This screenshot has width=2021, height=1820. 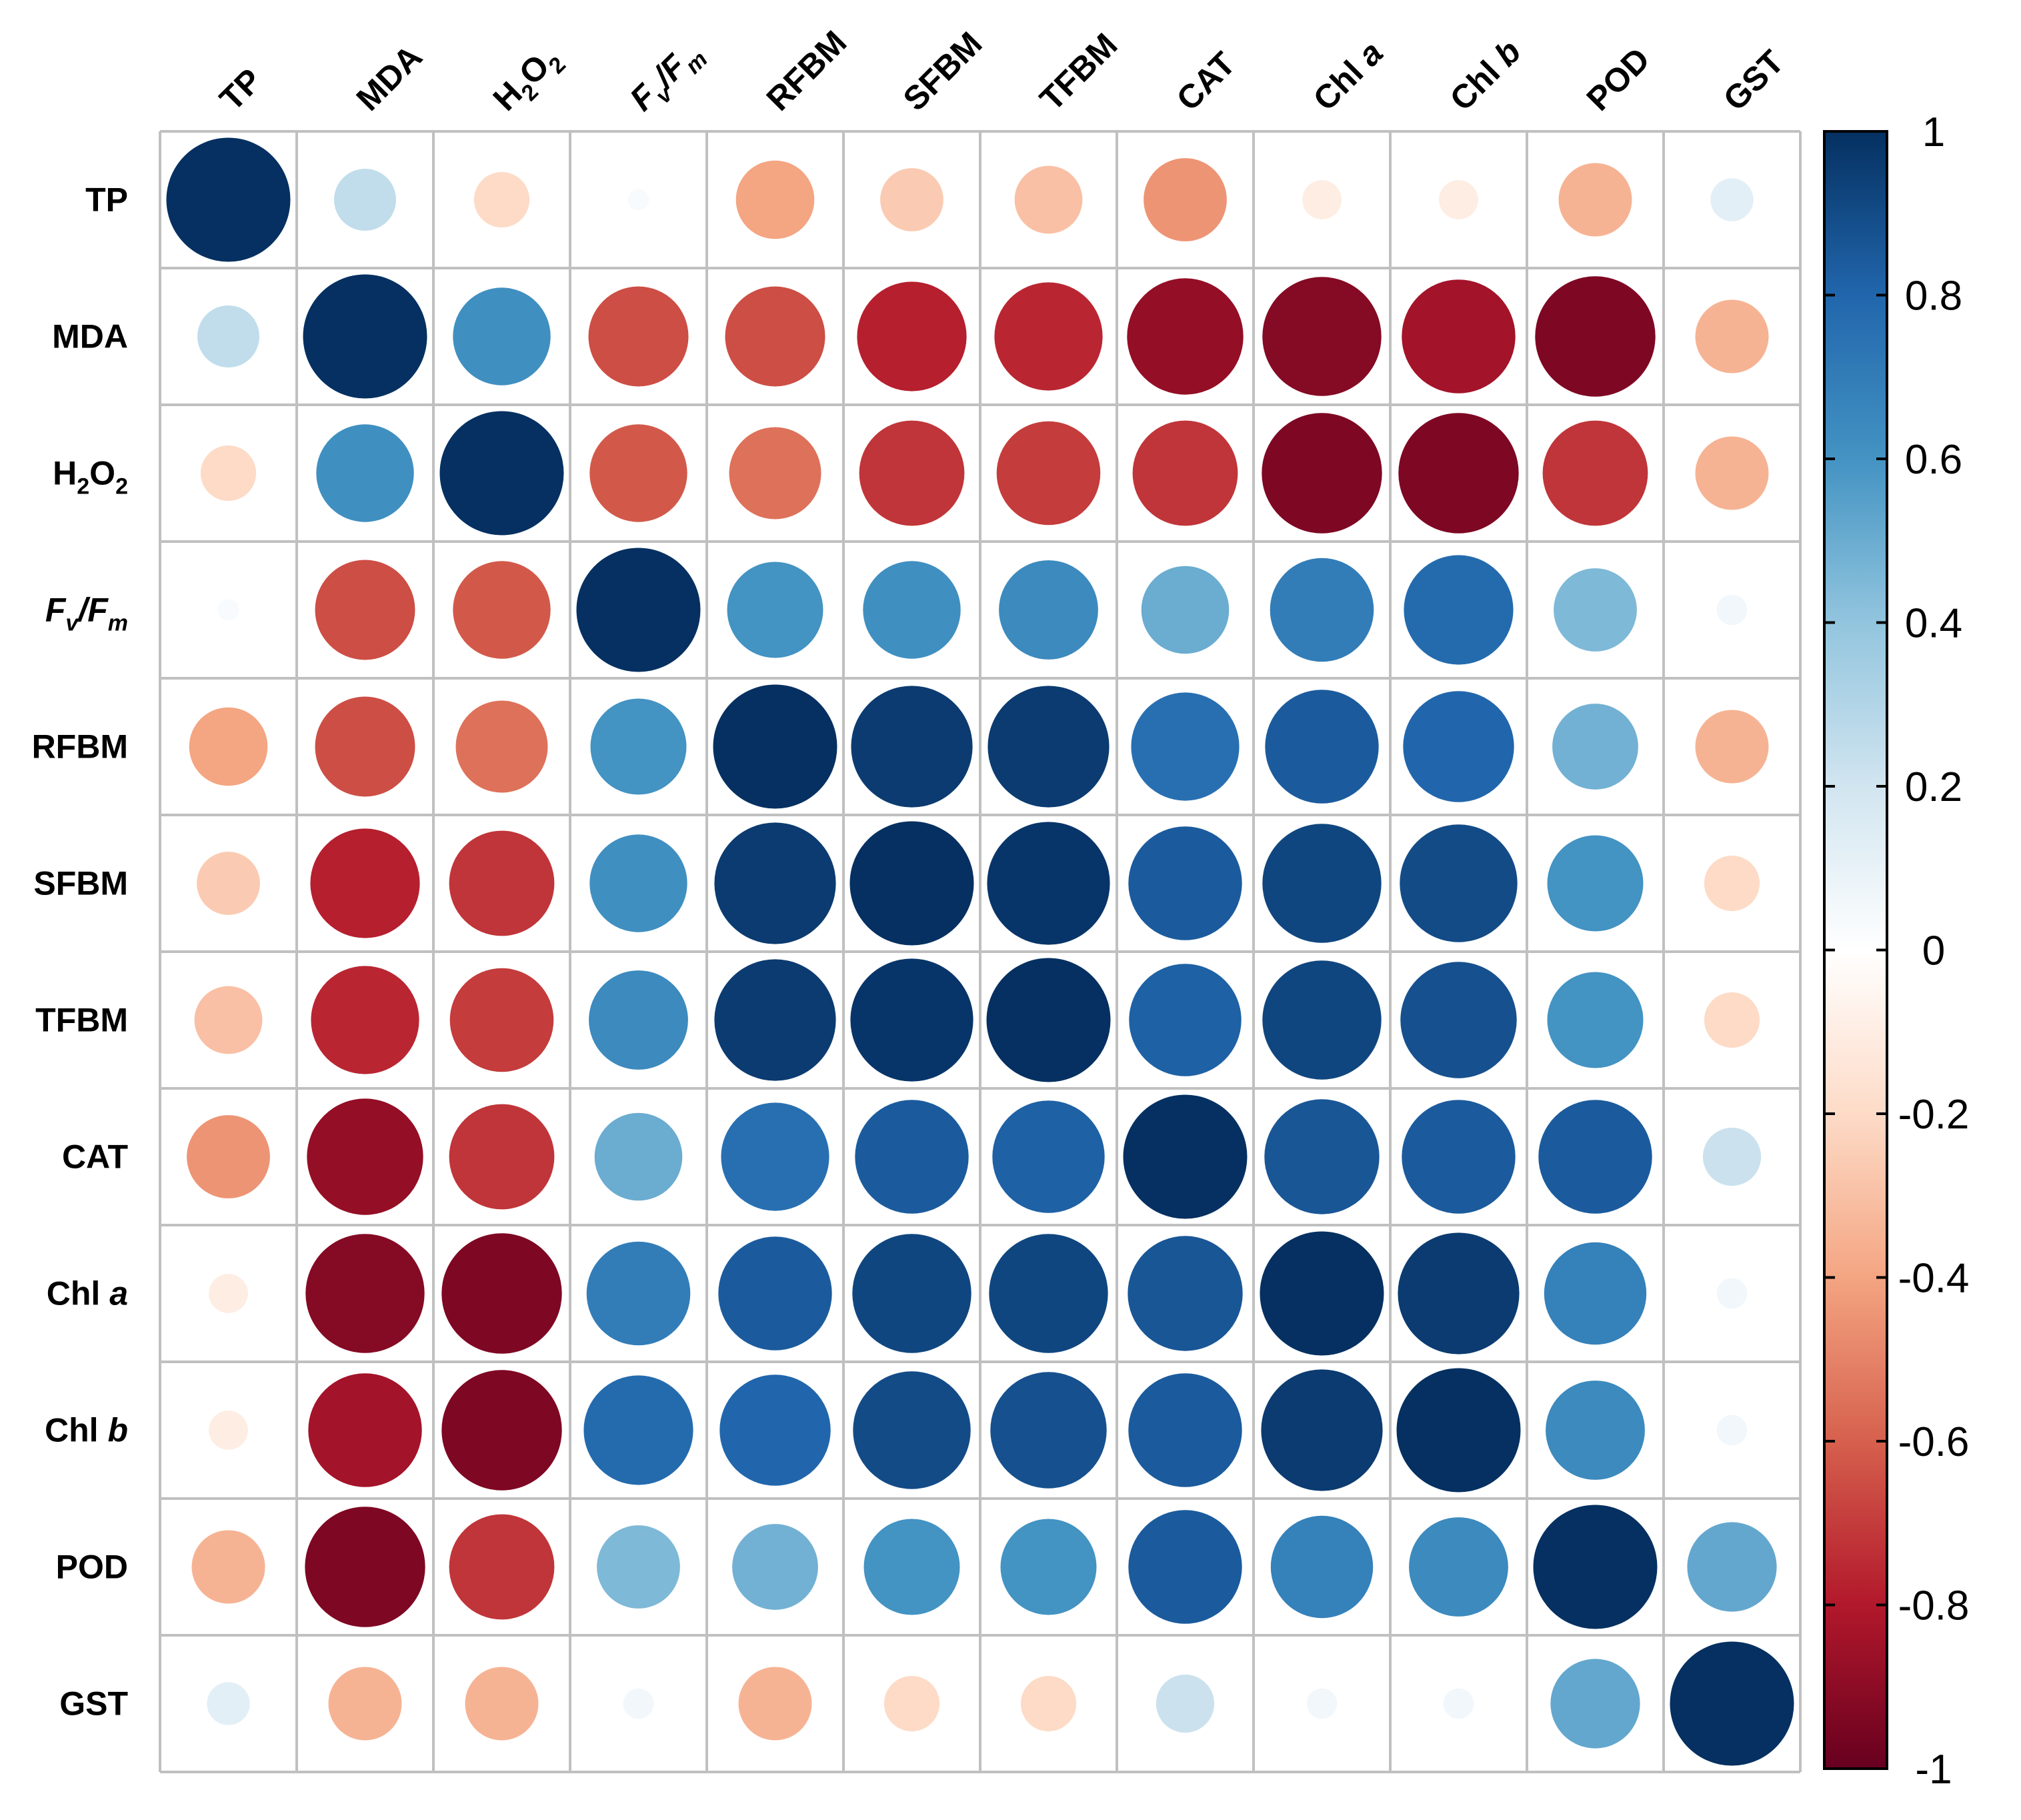 What do you see at coordinates (638, 1156) in the screenshot?
I see `corr-circle-cat-fv-fm` at bounding box center [638, 1156].